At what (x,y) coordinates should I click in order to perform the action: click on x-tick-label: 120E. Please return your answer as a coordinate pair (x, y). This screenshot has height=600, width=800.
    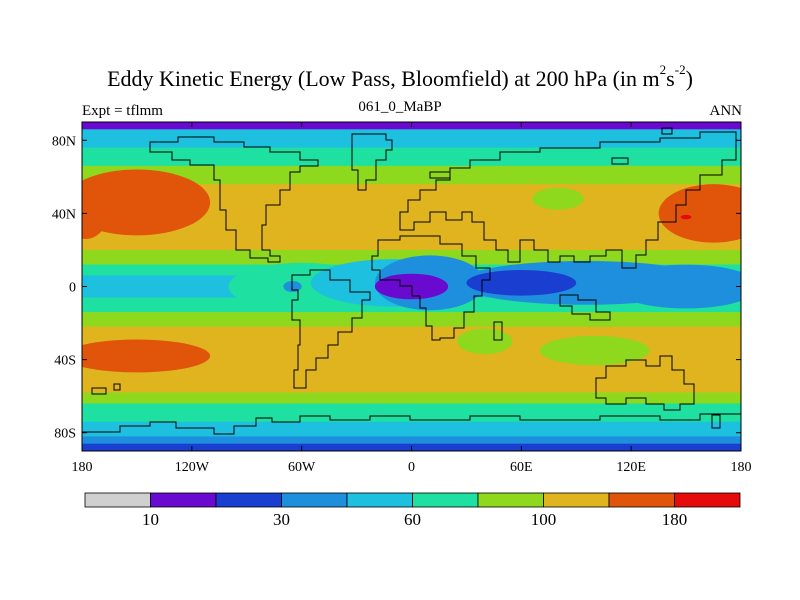
    Looking at the image, I should click on (631, 467).